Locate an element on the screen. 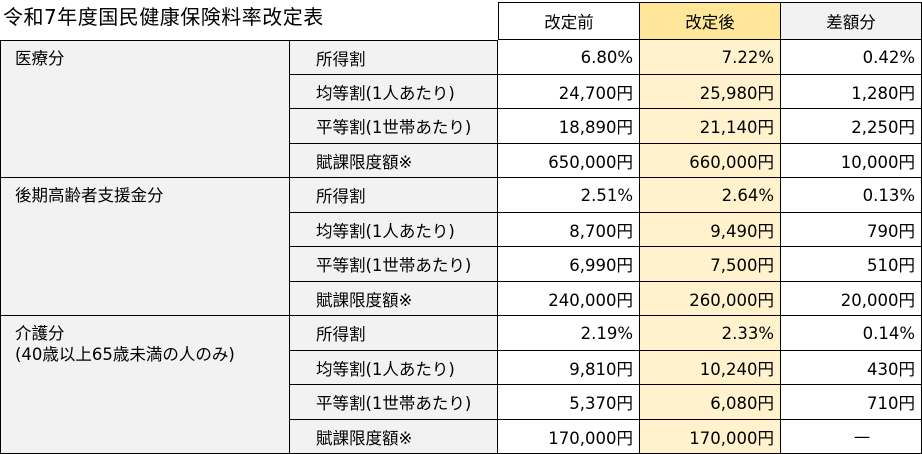 Image resolution: width=922 pixels, height=454 pixels. category-cell: 後期高齢者支援金分 is located at coordinates (145, 247).